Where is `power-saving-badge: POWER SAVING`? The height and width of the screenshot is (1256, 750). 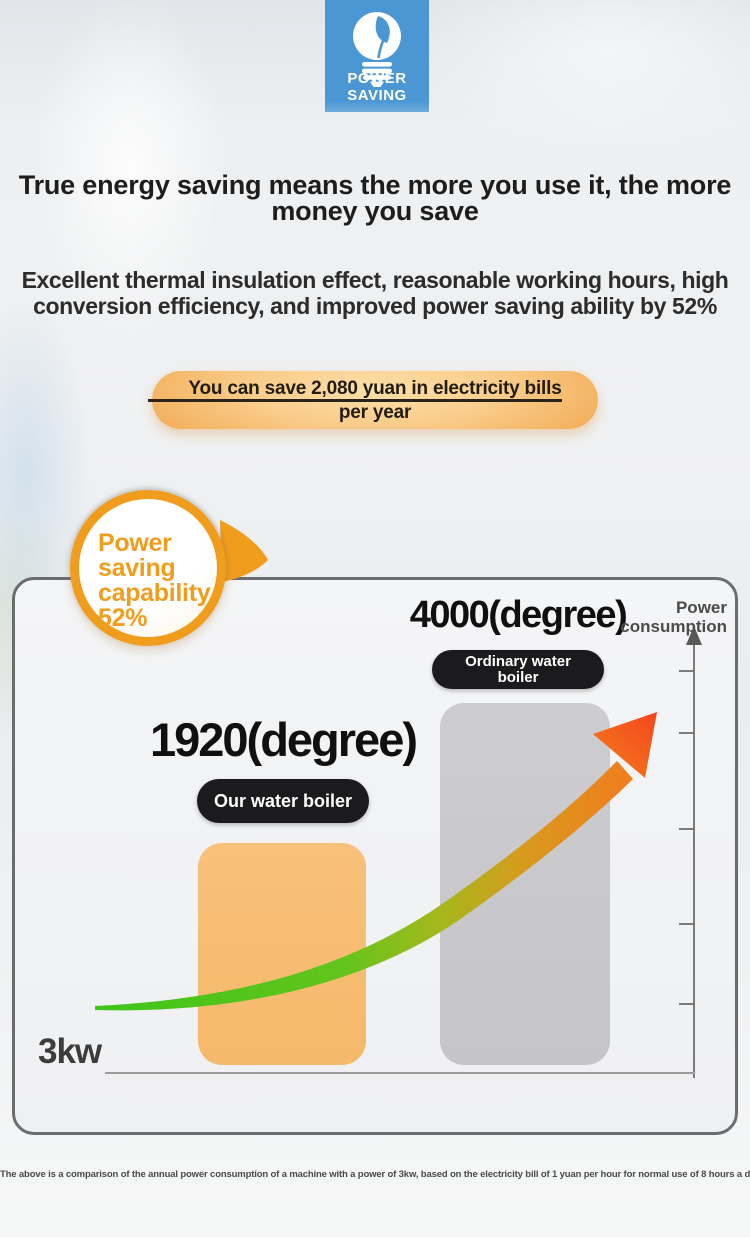
power-saving-badge: POWER SAVING is located at coordinates (377, 56).